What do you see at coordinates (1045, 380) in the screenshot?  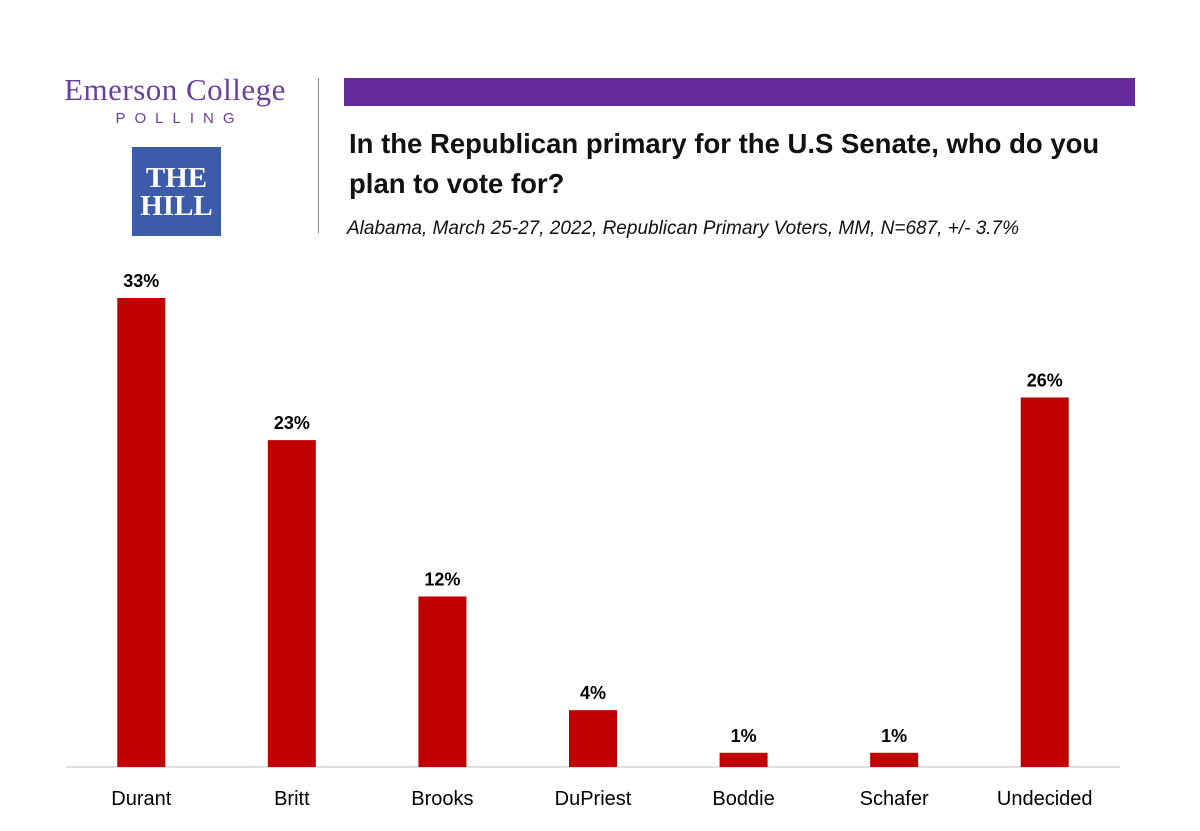 I see `value-label-undecided: 26%` at bounding box center [1045, 380].